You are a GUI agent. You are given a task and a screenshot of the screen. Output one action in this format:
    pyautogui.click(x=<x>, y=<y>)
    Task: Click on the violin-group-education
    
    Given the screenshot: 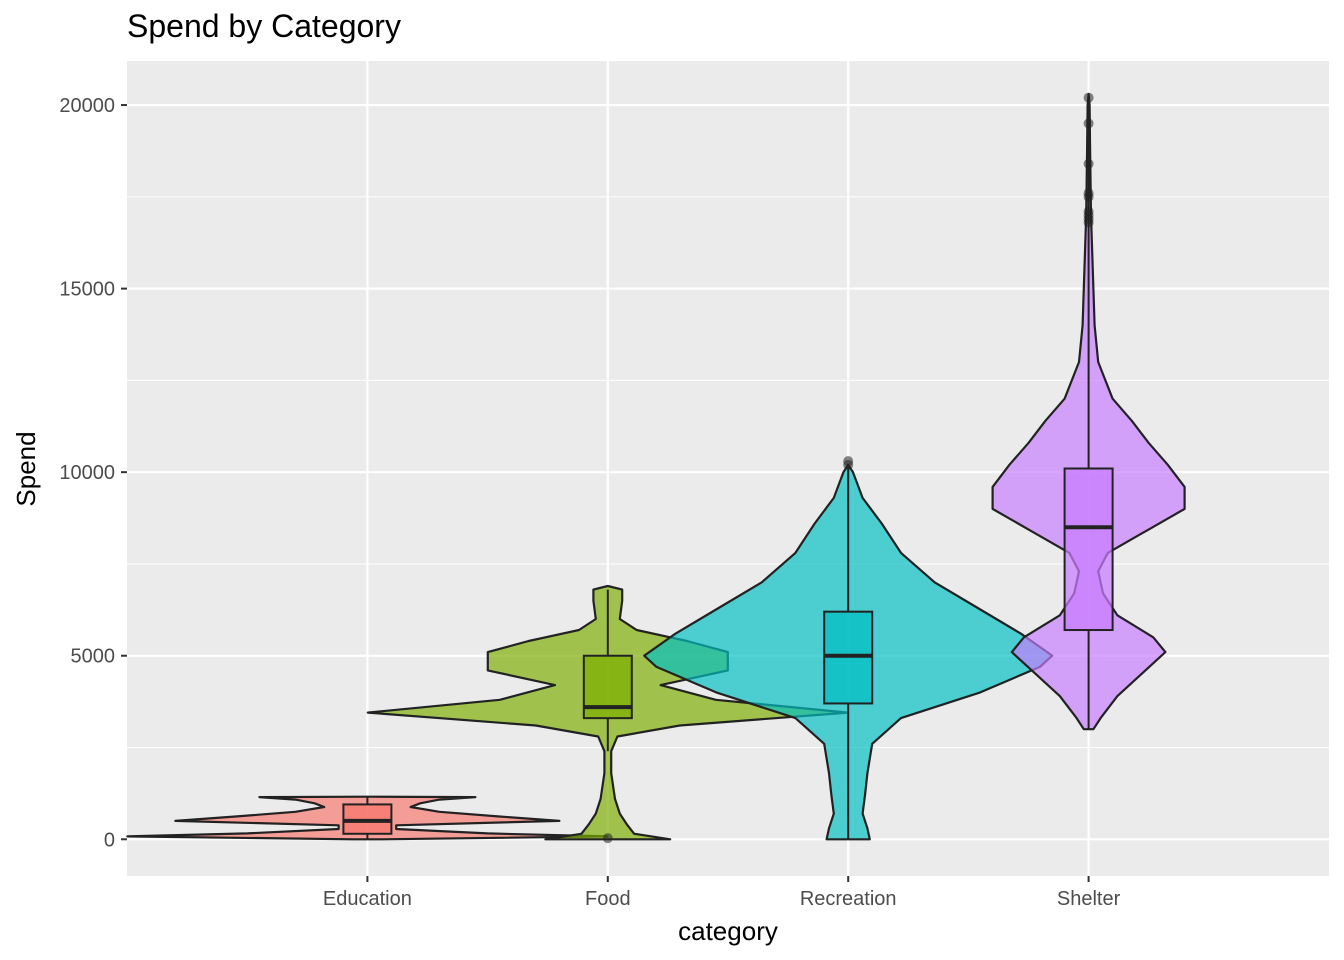 What is the action you would take?
    pyautogui.click(x=367, y=818)
    